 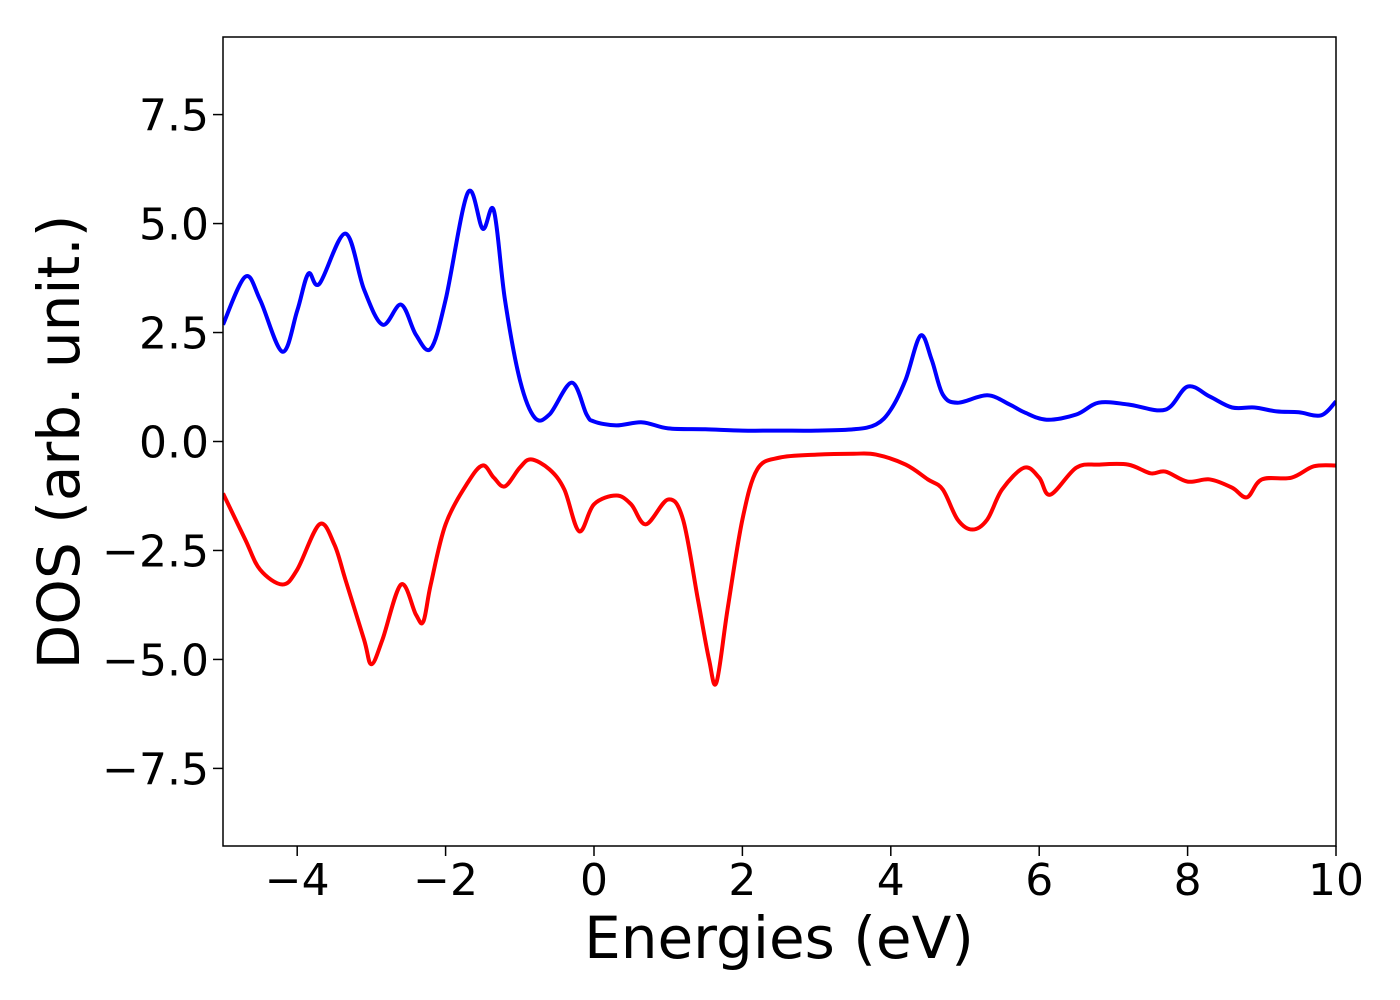 What do you see at coordinates (1336, 880) in the screenshot?
I see `x-tick-label: 10` at bounding box center [1336, 880].